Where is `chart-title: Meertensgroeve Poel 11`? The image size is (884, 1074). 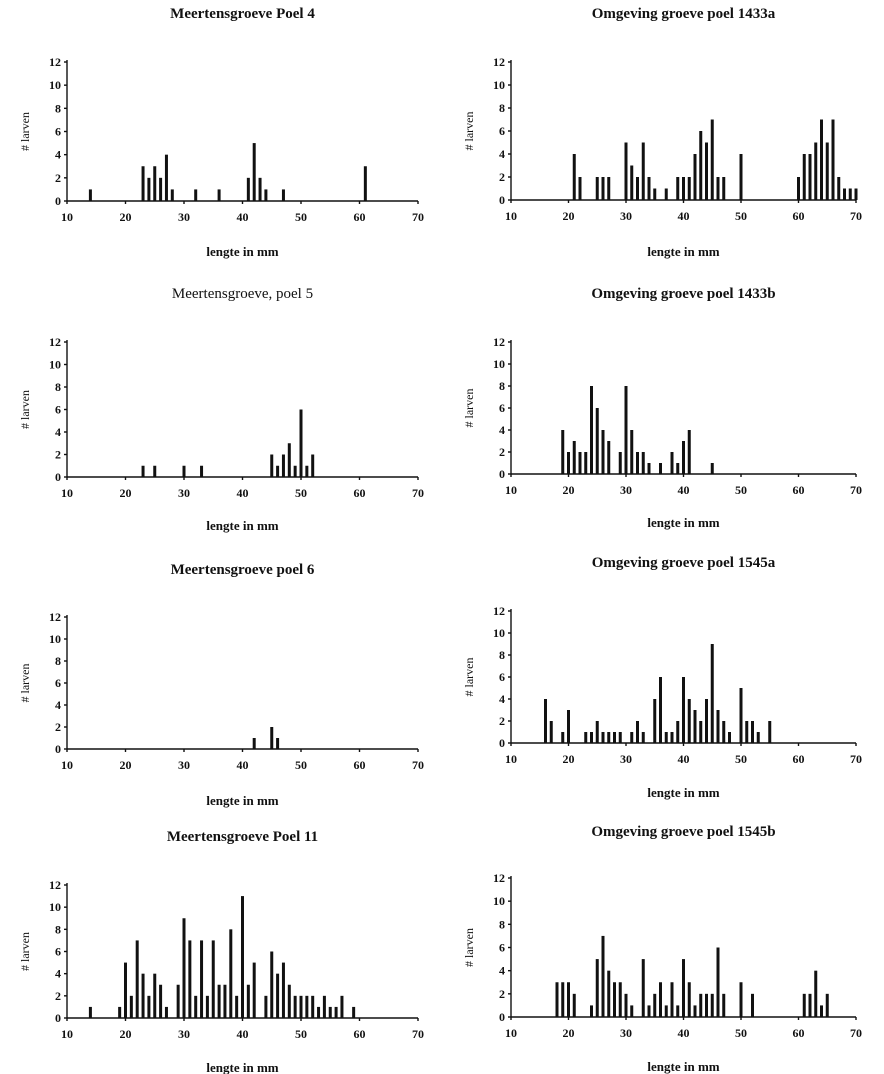 chart-title: Meertensgroeve Poel 11 is located at coordinates (242, 837).